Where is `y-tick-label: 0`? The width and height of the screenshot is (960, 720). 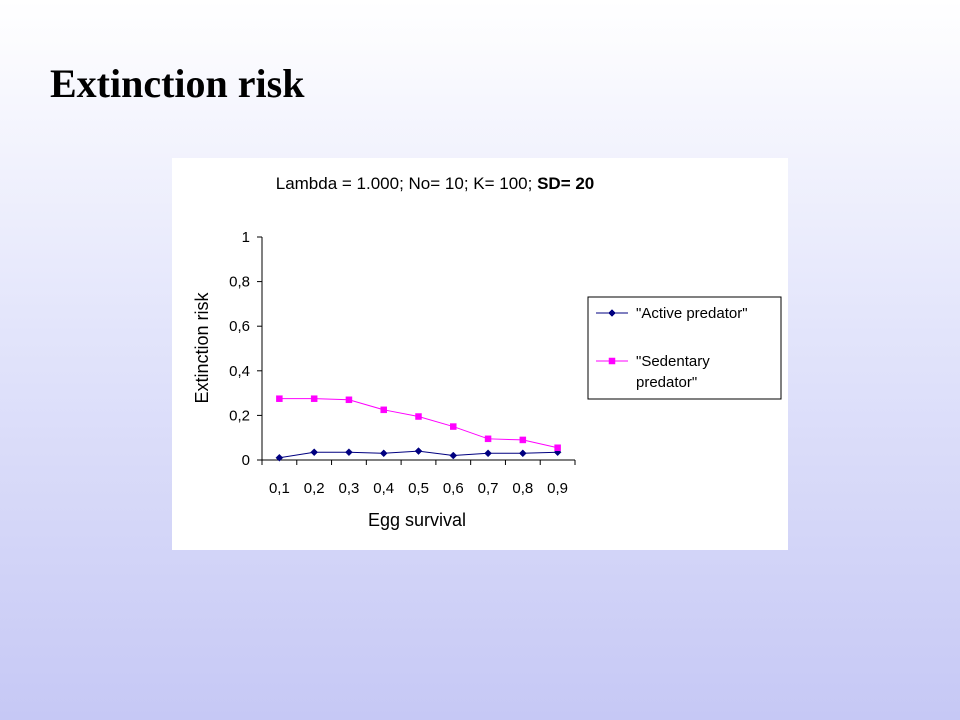
y-tick-label: 0 is located at coordinates (246, 460).